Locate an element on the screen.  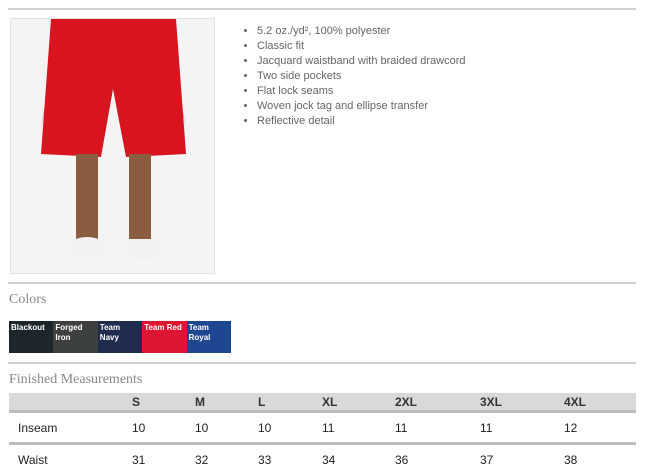
size-header: XL is located at coordinates (358, 403).